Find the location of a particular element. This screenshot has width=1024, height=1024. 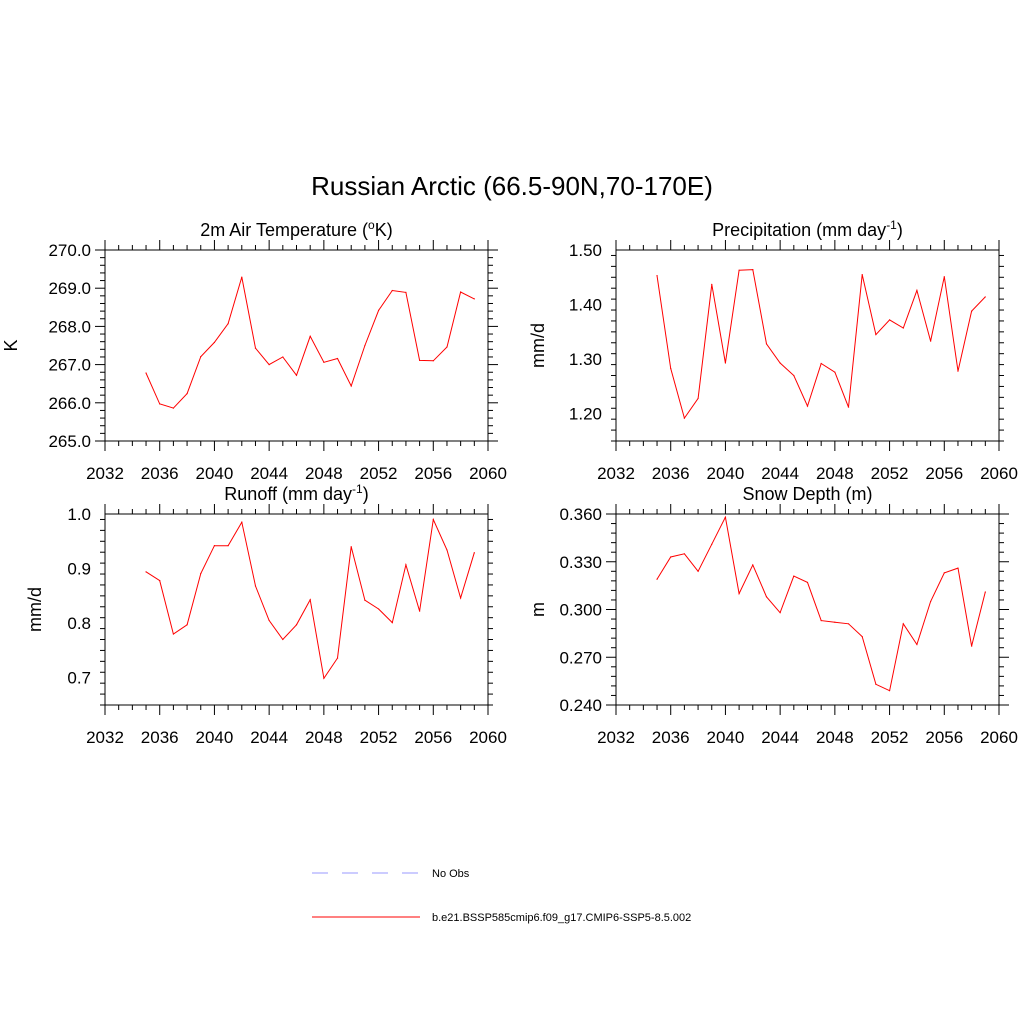

x-tick-label: 2044 is located at coordinates (269, 737).